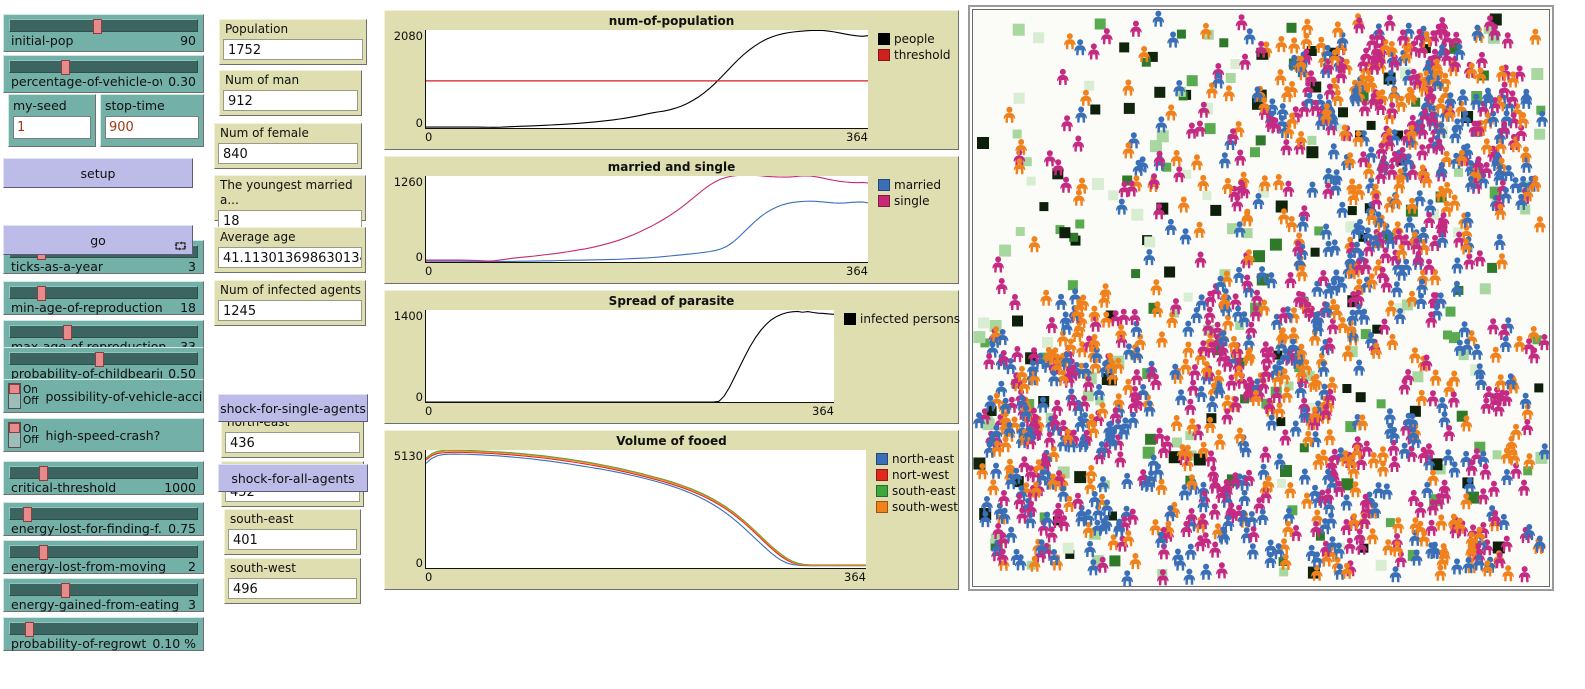 This screenshot has height=689, width=1585. I want to click on input-stop-time: stop-time 900, so click(152, 120).